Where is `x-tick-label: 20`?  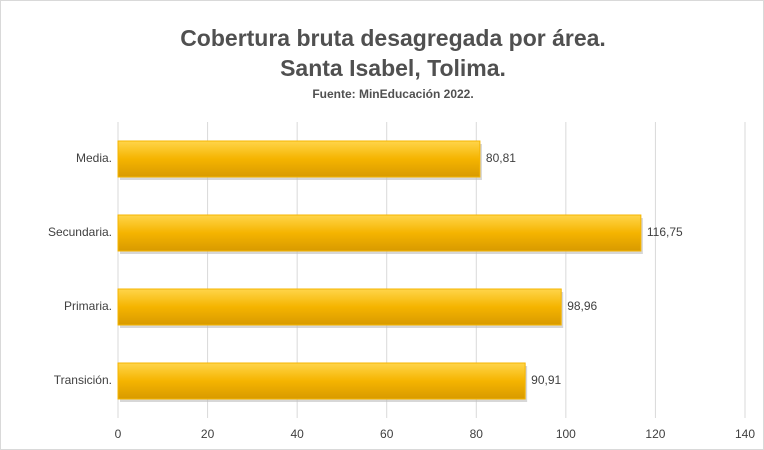 x-tick-label: 20 is located at coordinates (208, 434).